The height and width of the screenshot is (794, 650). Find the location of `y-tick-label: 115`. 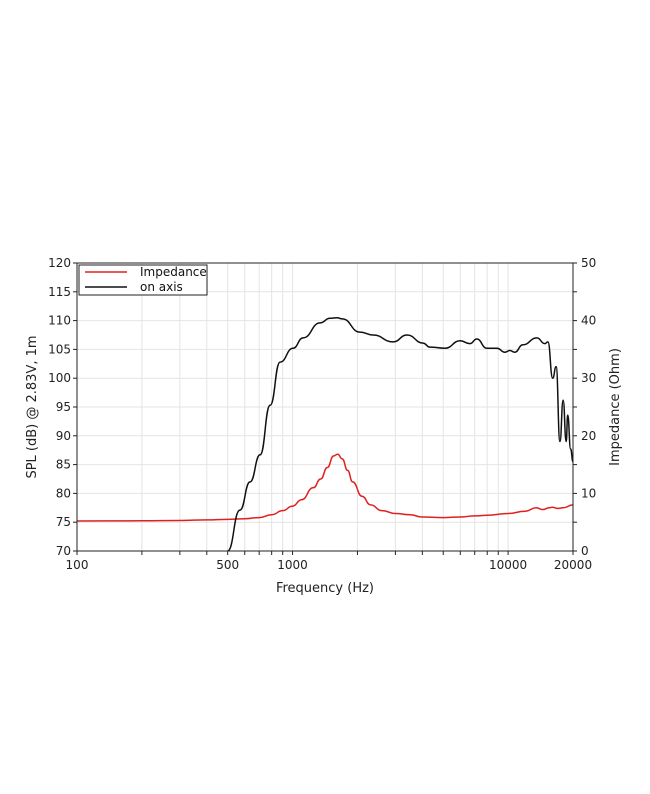

y-tick-label: 115 is located at coordinates (59, 292).